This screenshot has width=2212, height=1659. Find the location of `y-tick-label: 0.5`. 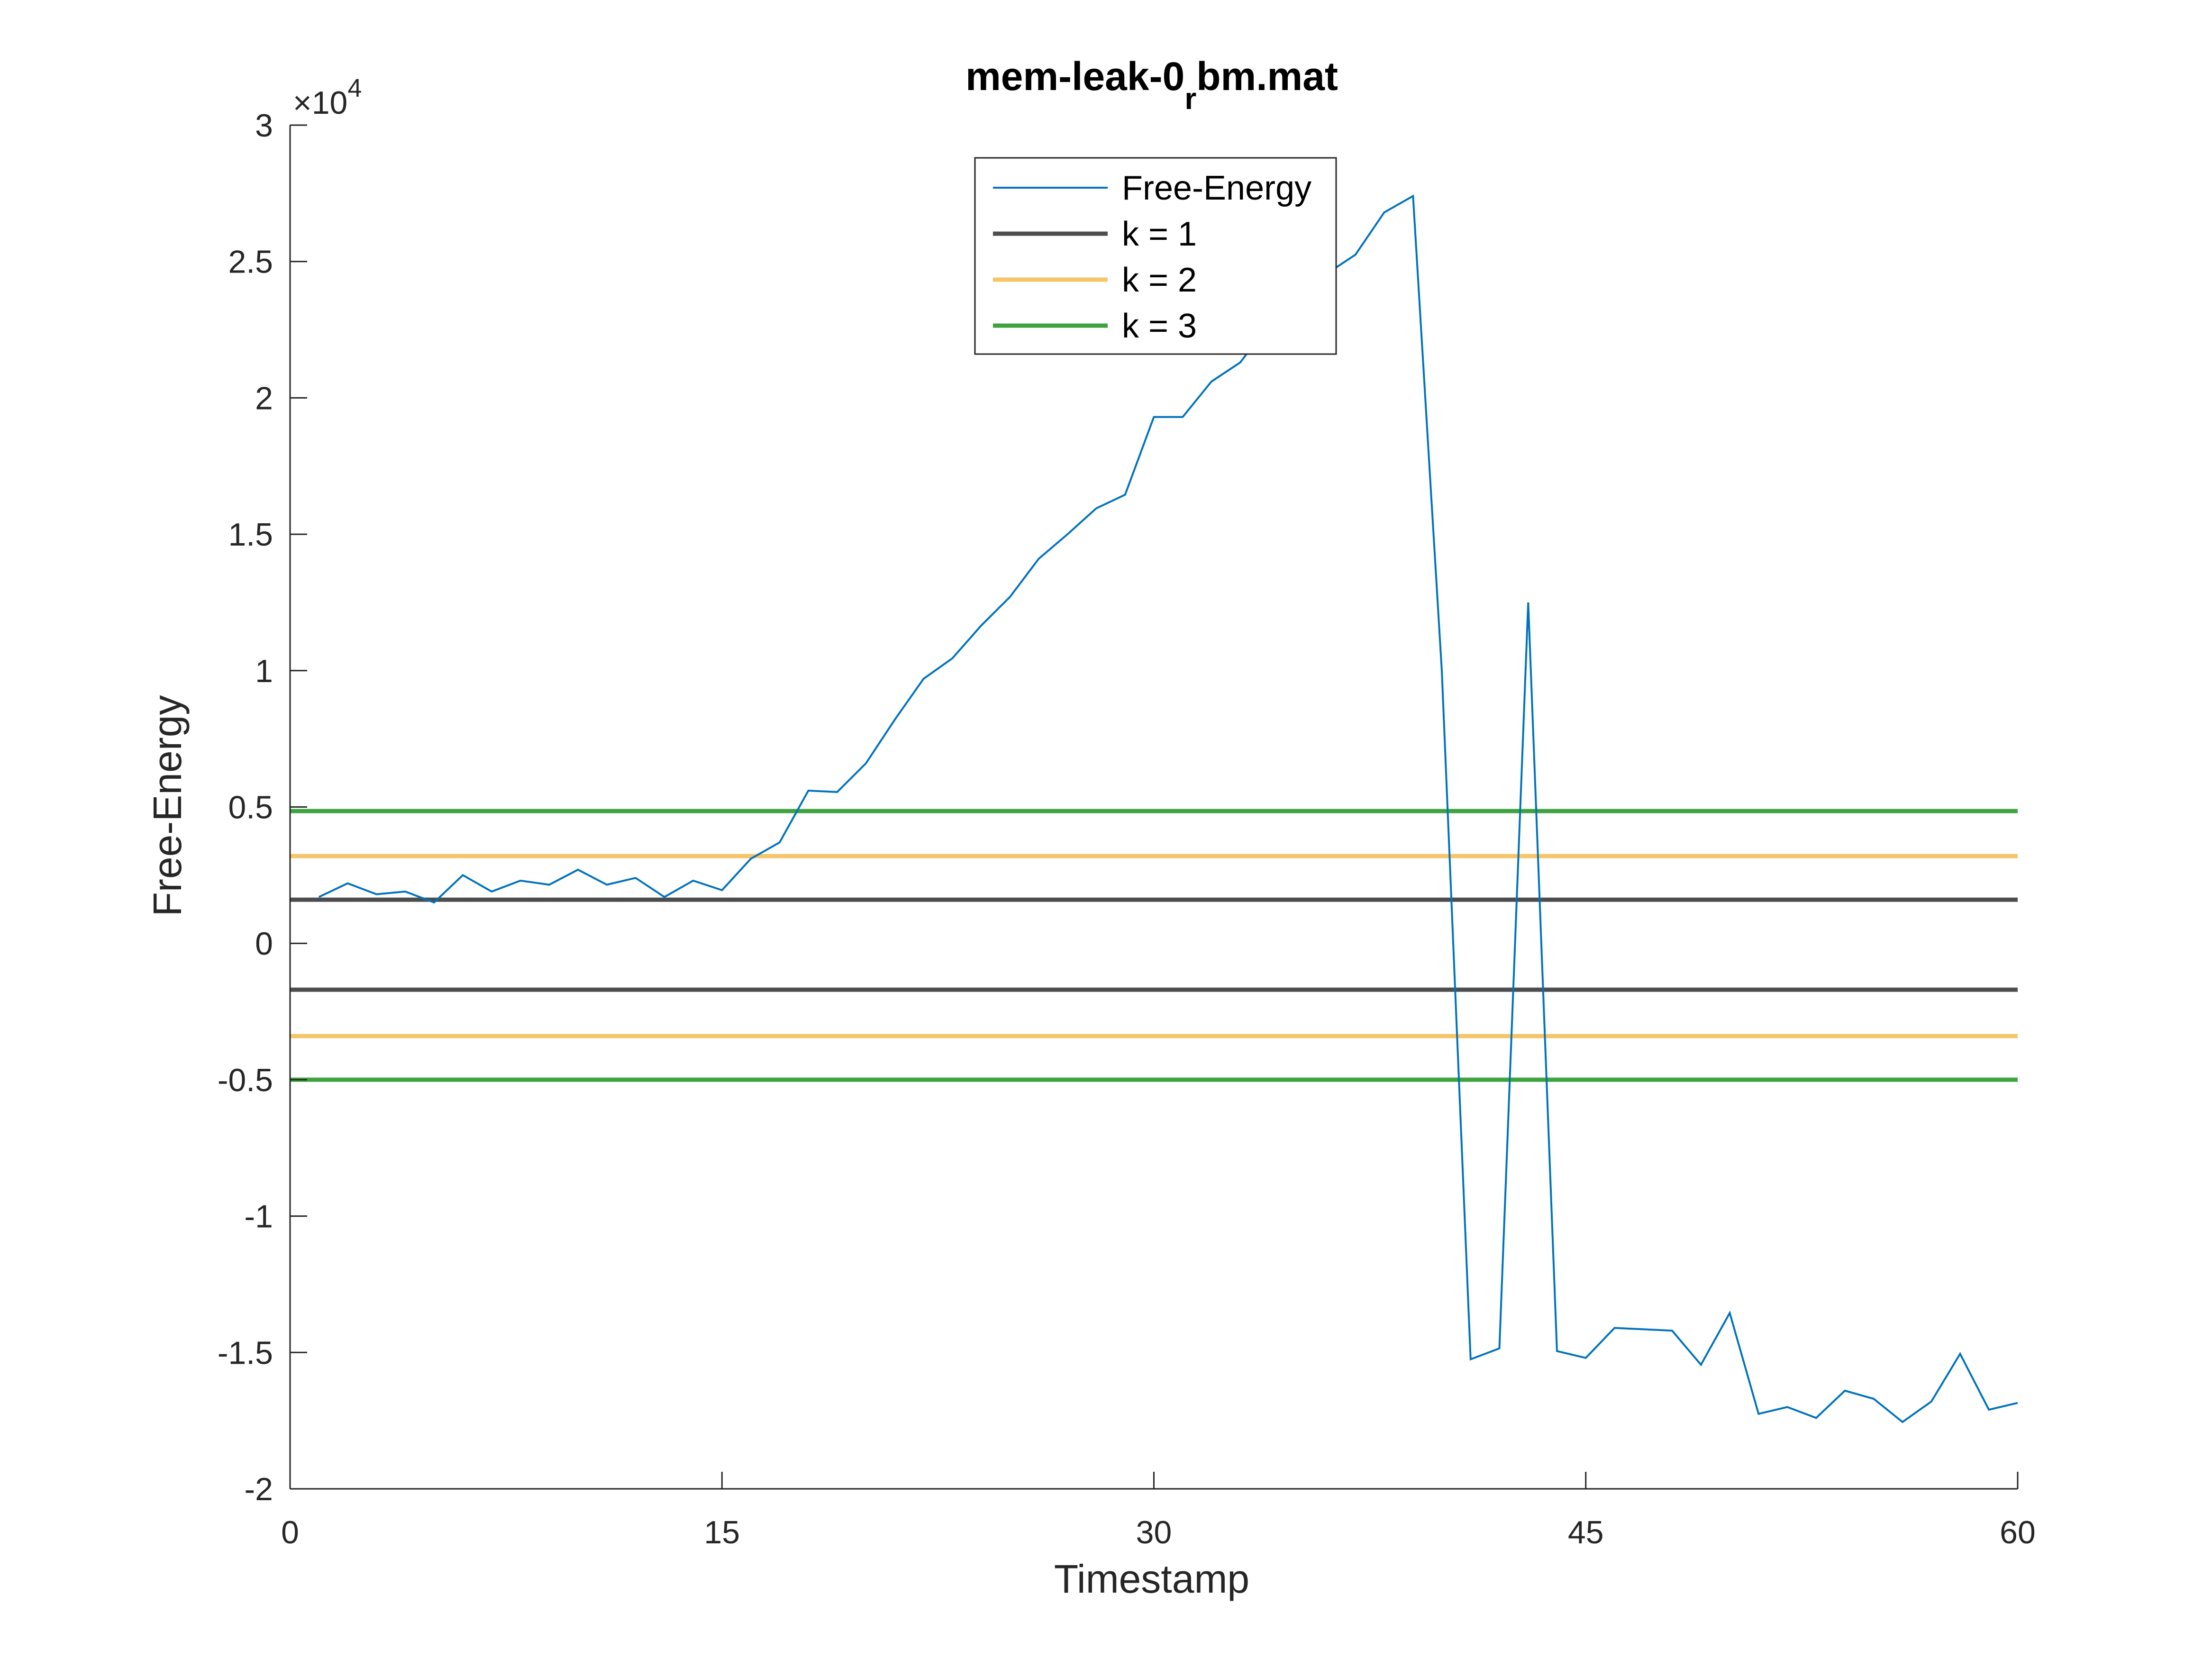

y-tick-label: 0.5 is located at coordinates (250, 808).